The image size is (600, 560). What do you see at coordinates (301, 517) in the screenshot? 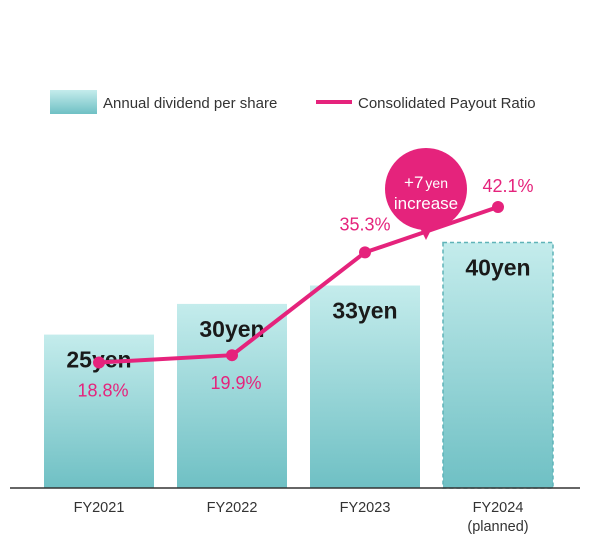
I see `x-axis-ticks: FY2021 FY2022 FY2023 FY2024 (planned)` at bounding box center [301, 517].